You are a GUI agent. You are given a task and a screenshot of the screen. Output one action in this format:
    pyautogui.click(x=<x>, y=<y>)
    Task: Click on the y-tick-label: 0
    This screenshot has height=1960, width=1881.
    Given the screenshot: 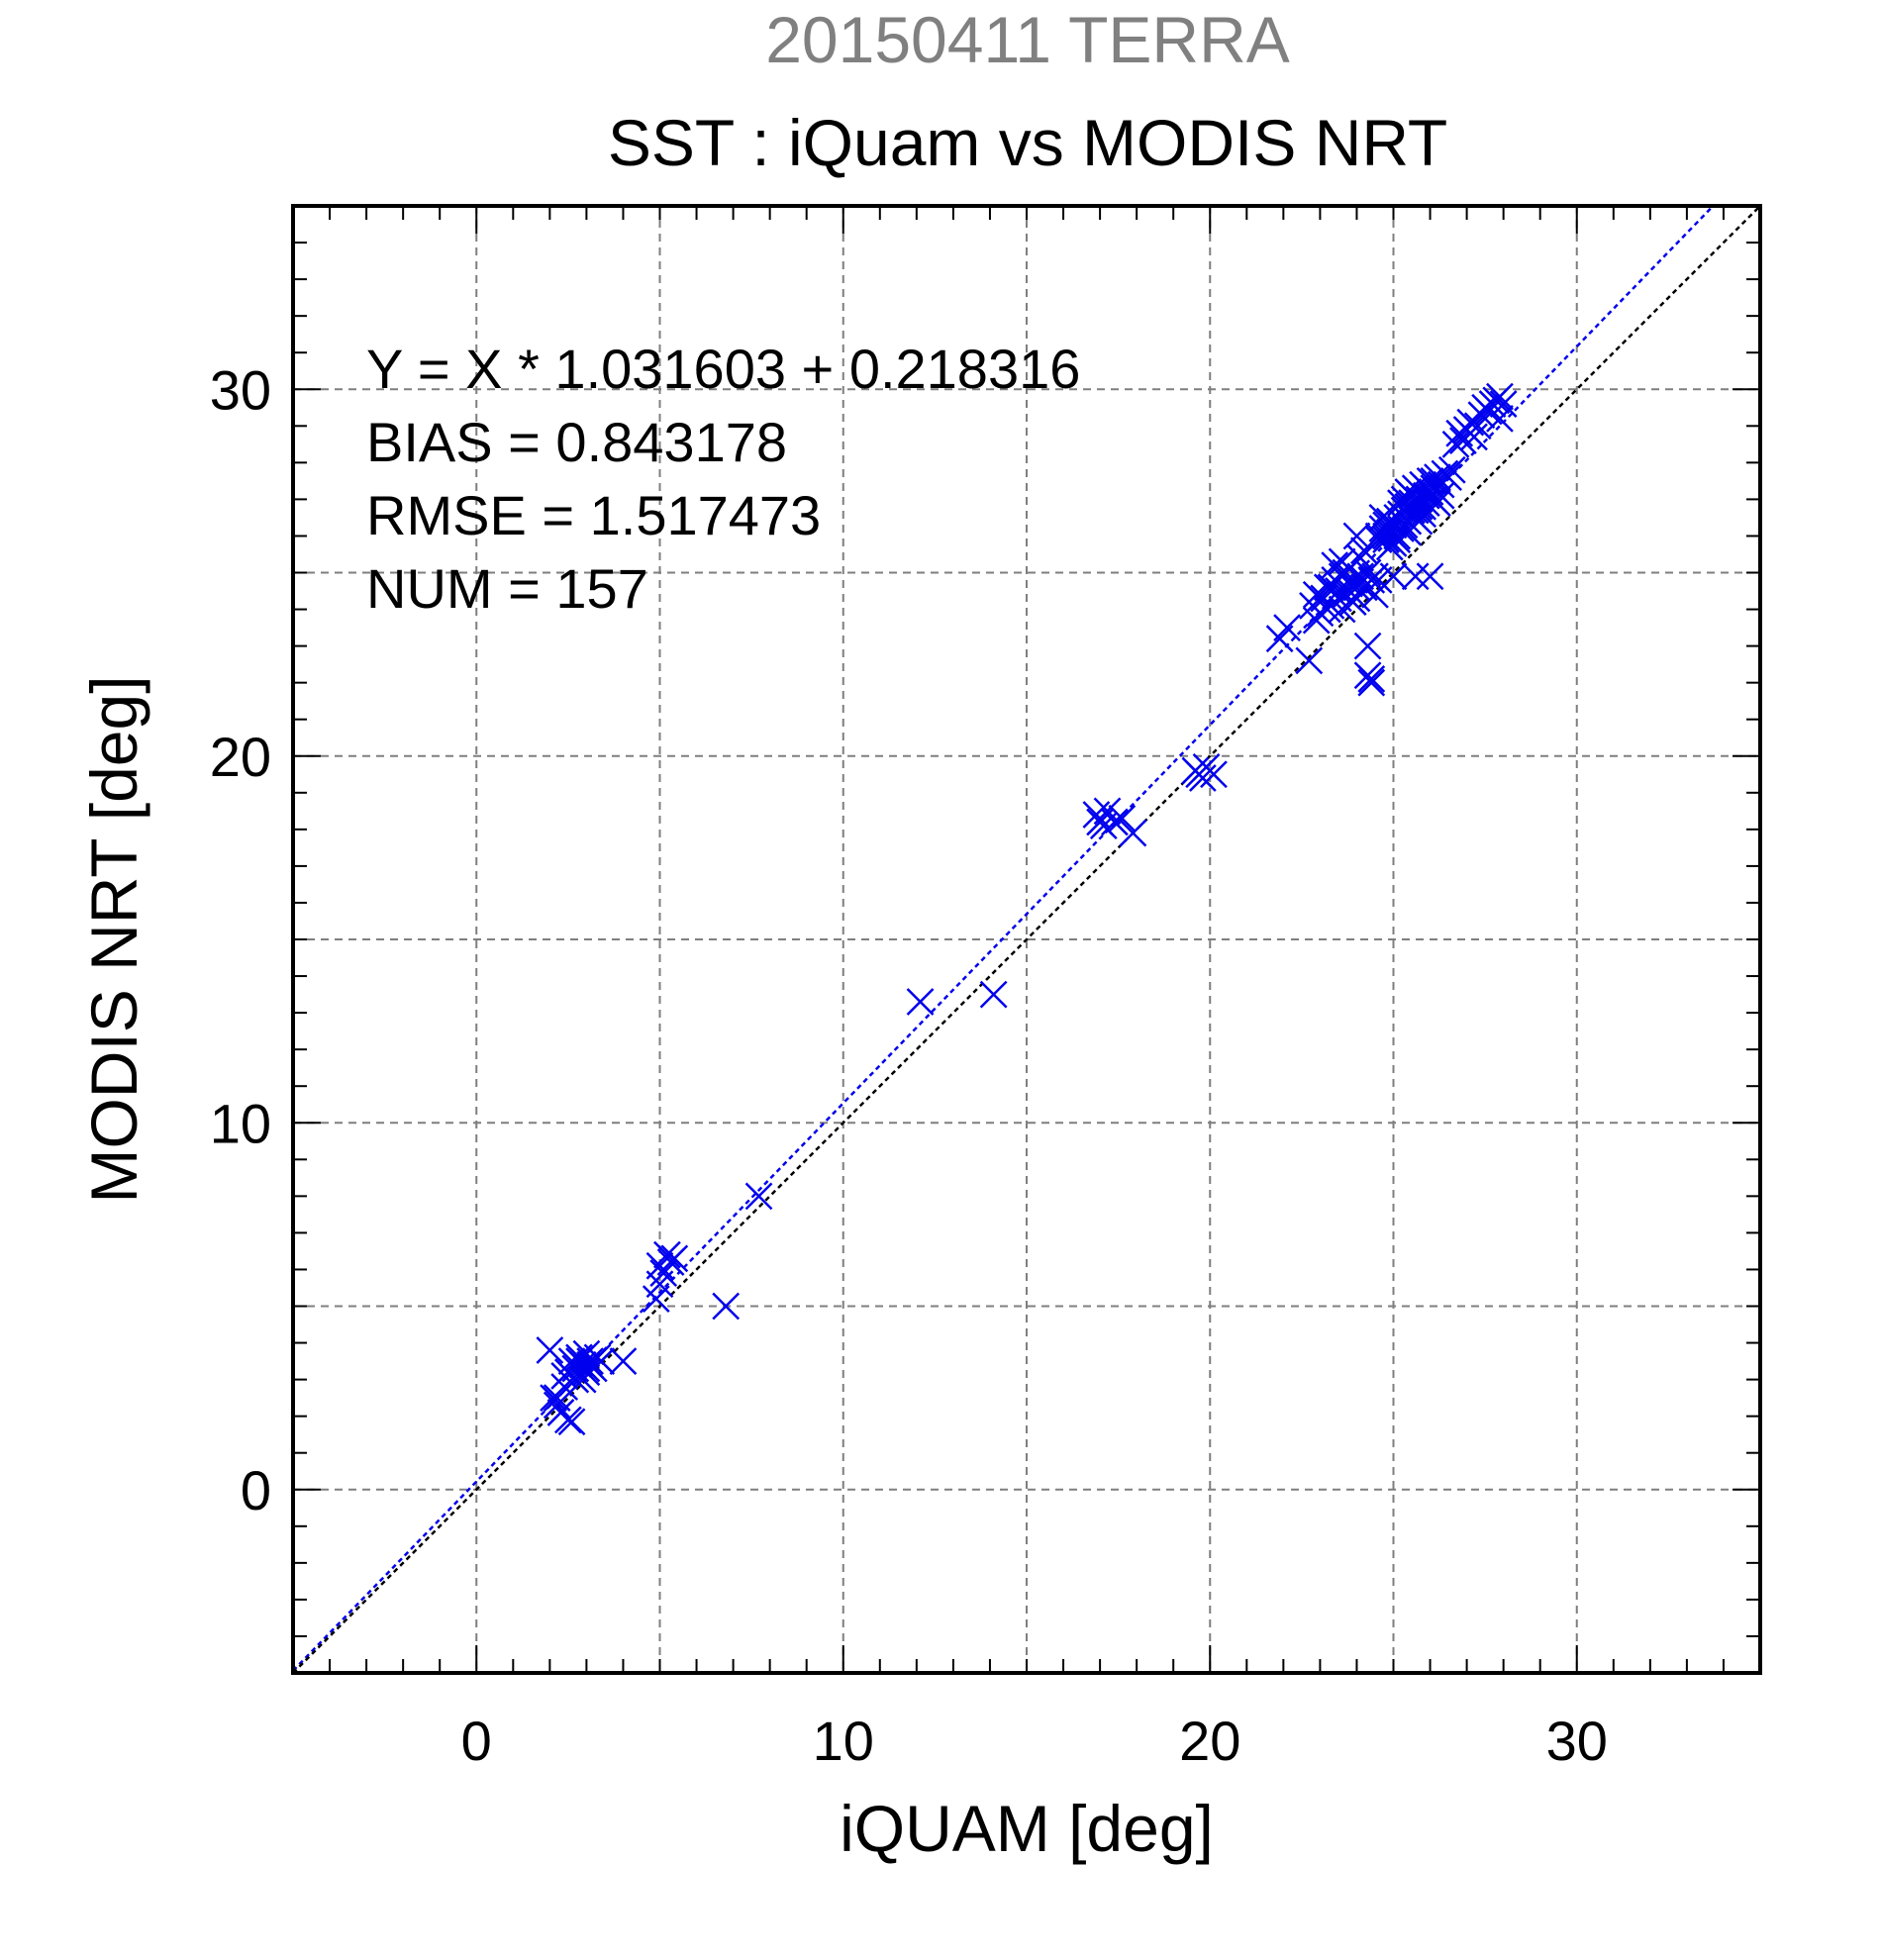 What is the action you would take?
    pyautogui.click(x=256, y=1490)
    